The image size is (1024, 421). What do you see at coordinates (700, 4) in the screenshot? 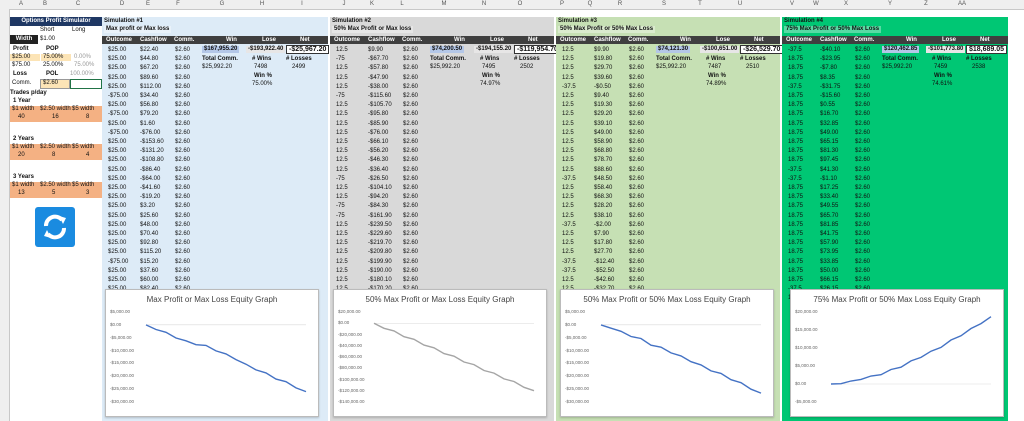
I see `column-letter-t: T` at bounding box center [700, 4].